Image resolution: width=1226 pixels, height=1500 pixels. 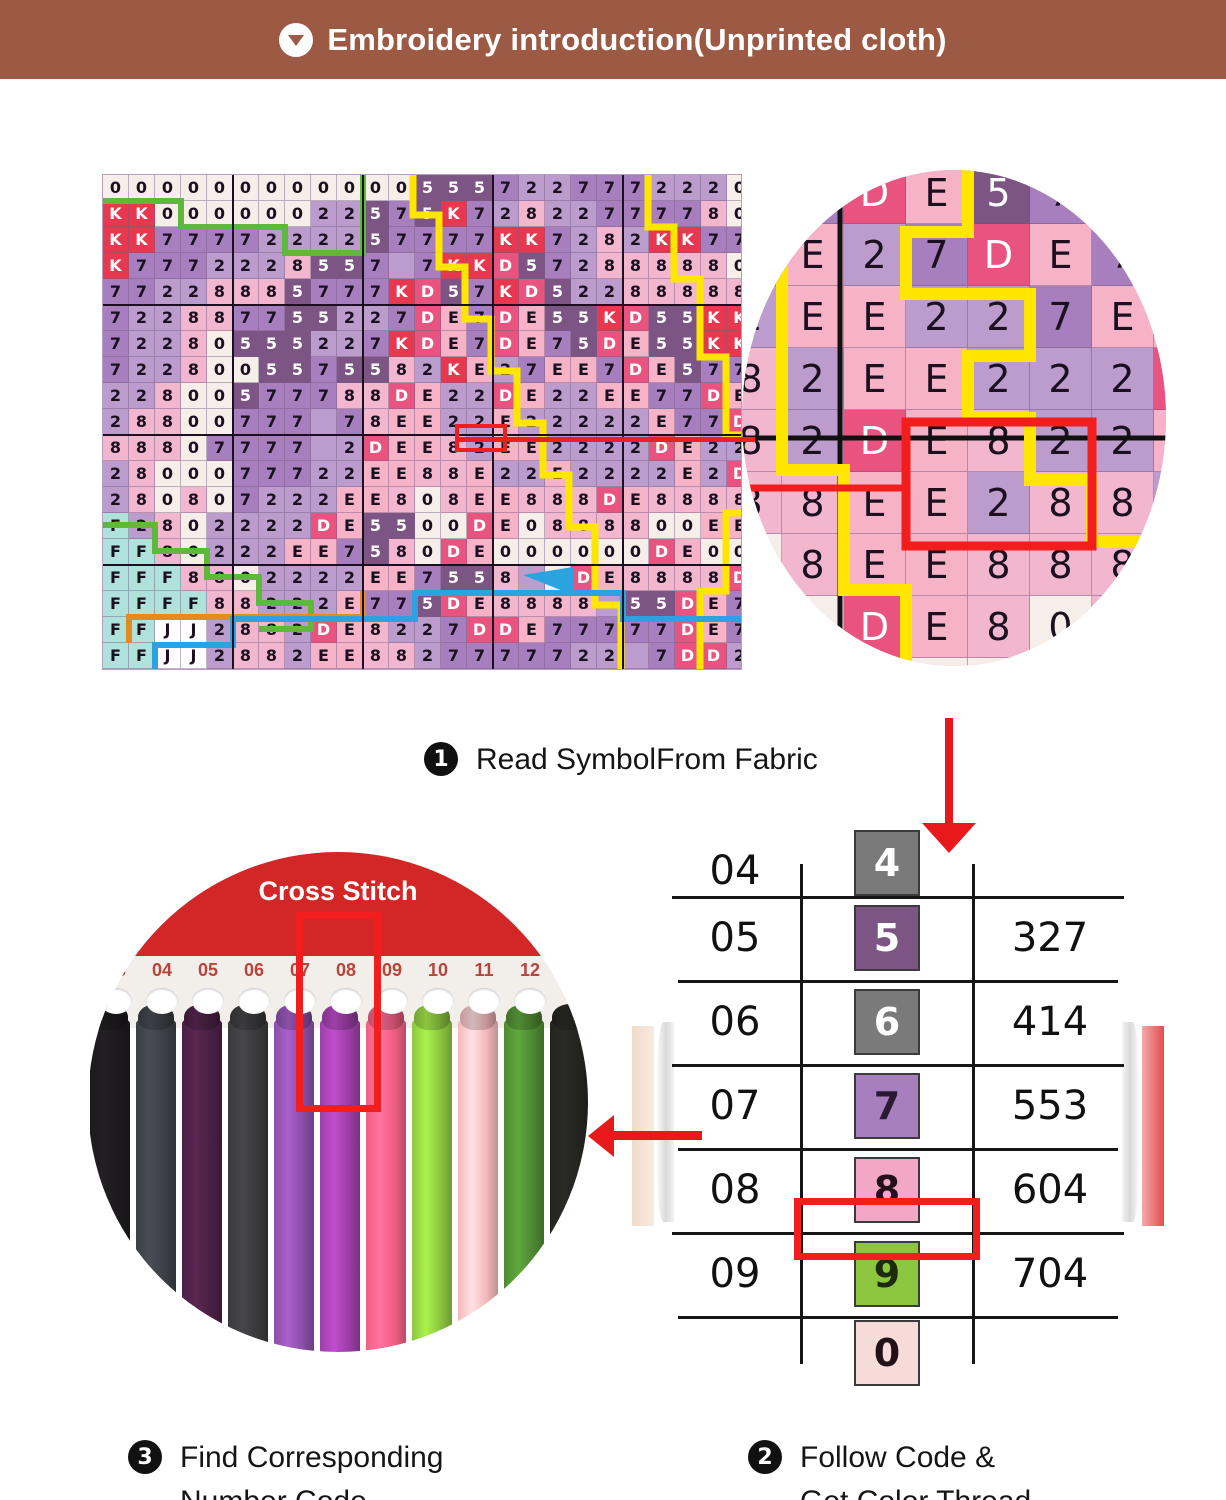 I want to click on step-2-caption: 2 Follow Code & Get Color Thread, so click(x=889, y=1468).